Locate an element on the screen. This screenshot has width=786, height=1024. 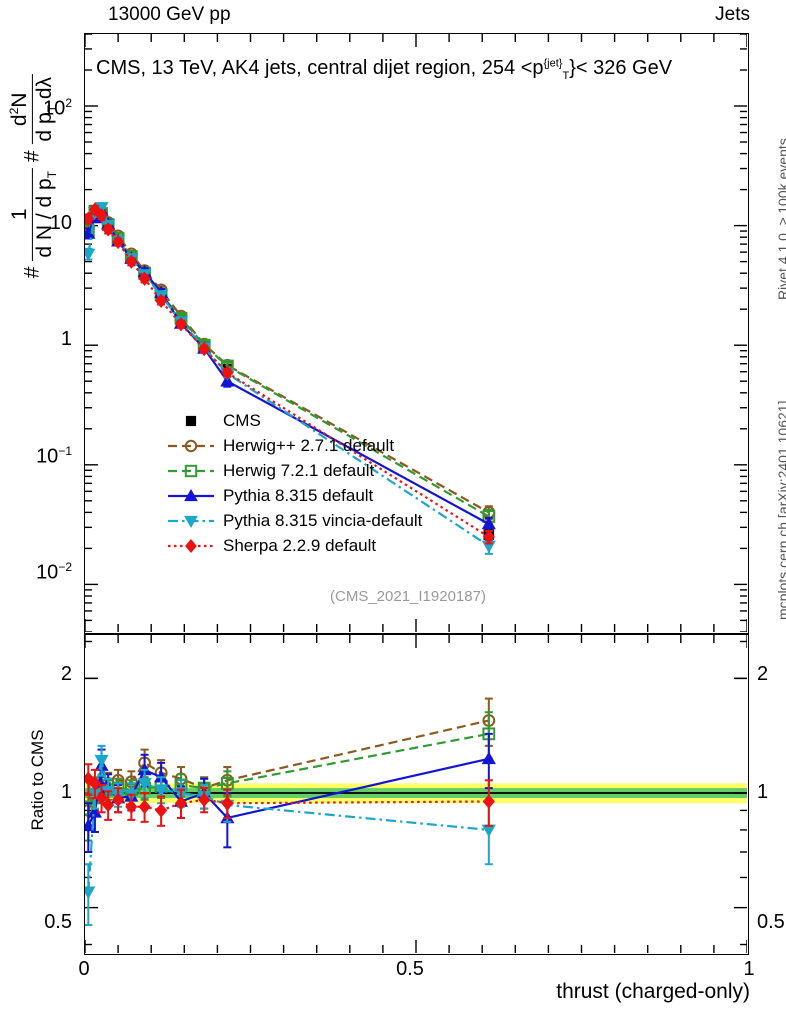
legend-marker-circle-open-icon is located at coordinates (191, 446).